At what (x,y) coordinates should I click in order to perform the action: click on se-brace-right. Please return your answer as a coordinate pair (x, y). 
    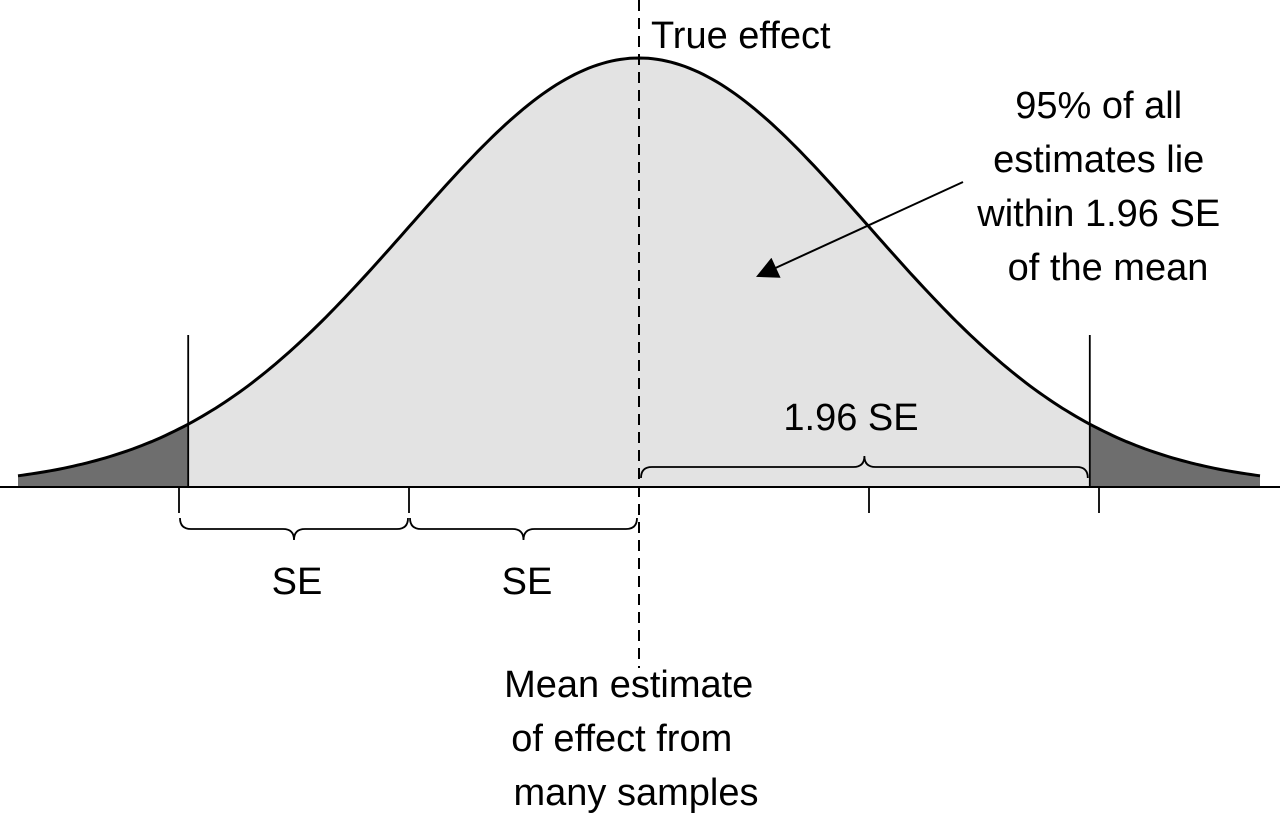
    Looking at the image, I should click on (523, 529).